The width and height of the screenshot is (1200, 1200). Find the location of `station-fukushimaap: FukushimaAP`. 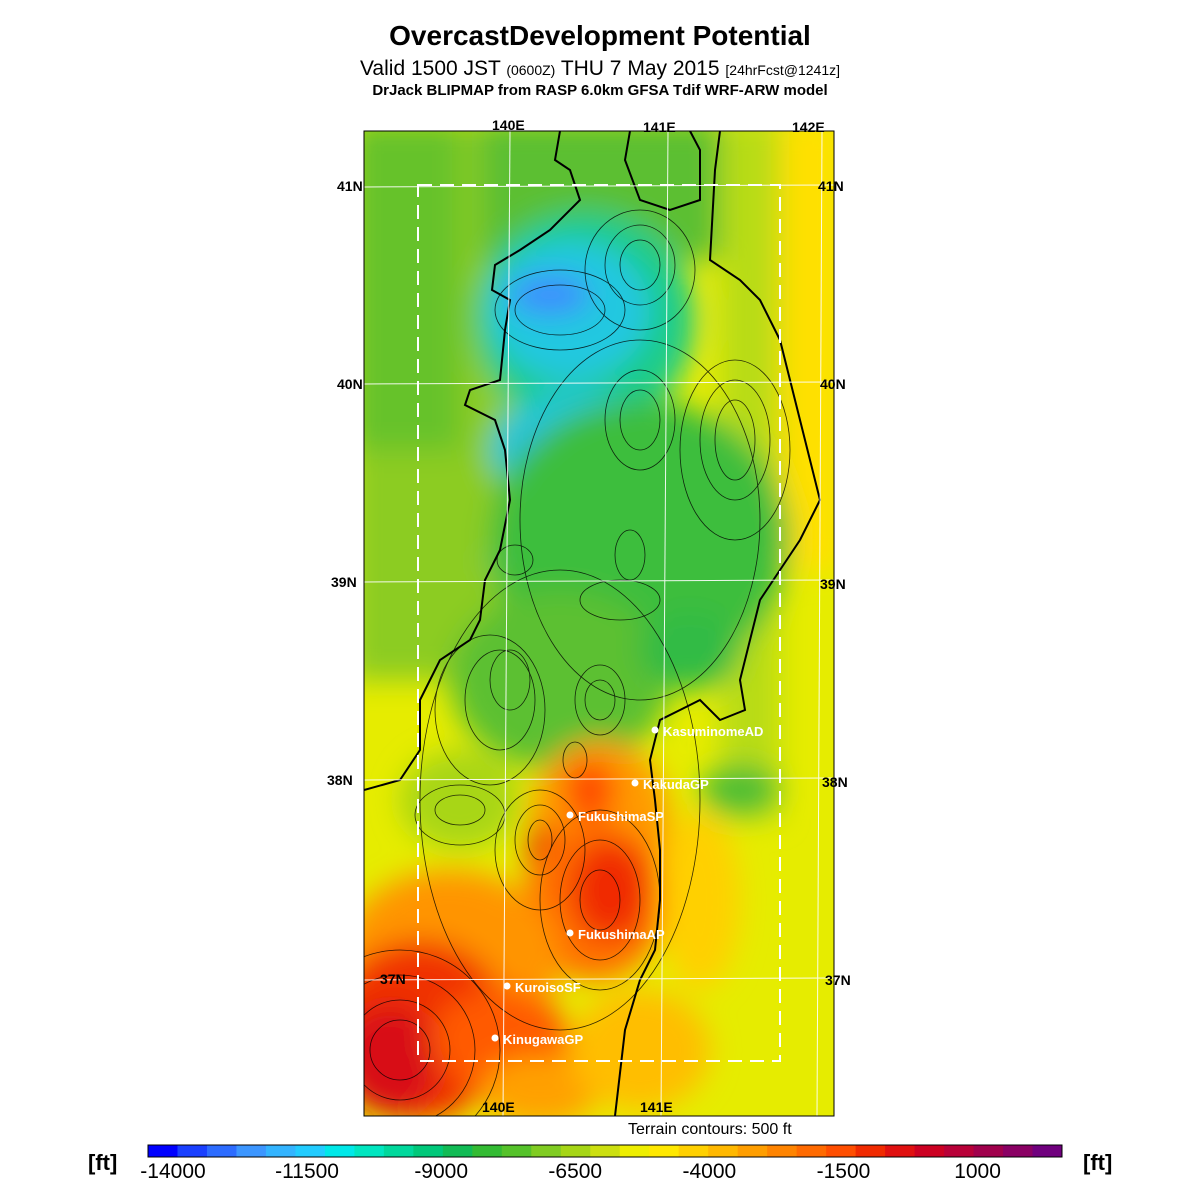

station-fukushimaap: FukushimaAP is located at coordinates (616, 934).